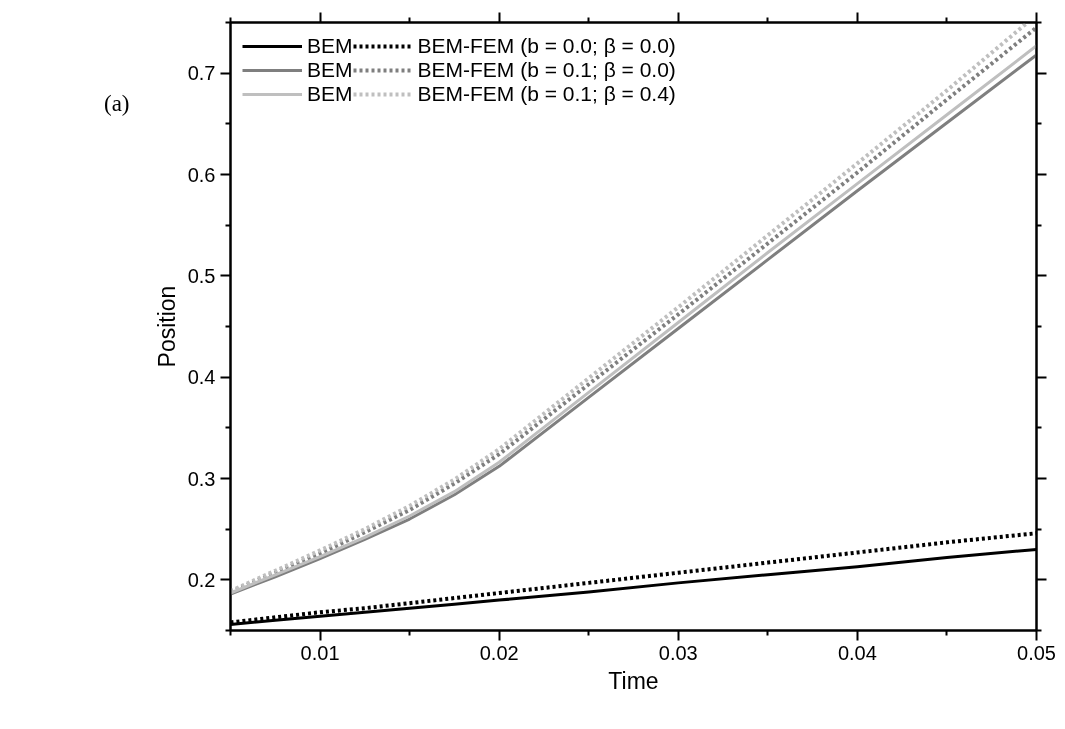 The image size is (1065, 729). Describe the element at coordinates (201, 478) in the screenshot. I see `y-tick-label: 0.3` at that location.